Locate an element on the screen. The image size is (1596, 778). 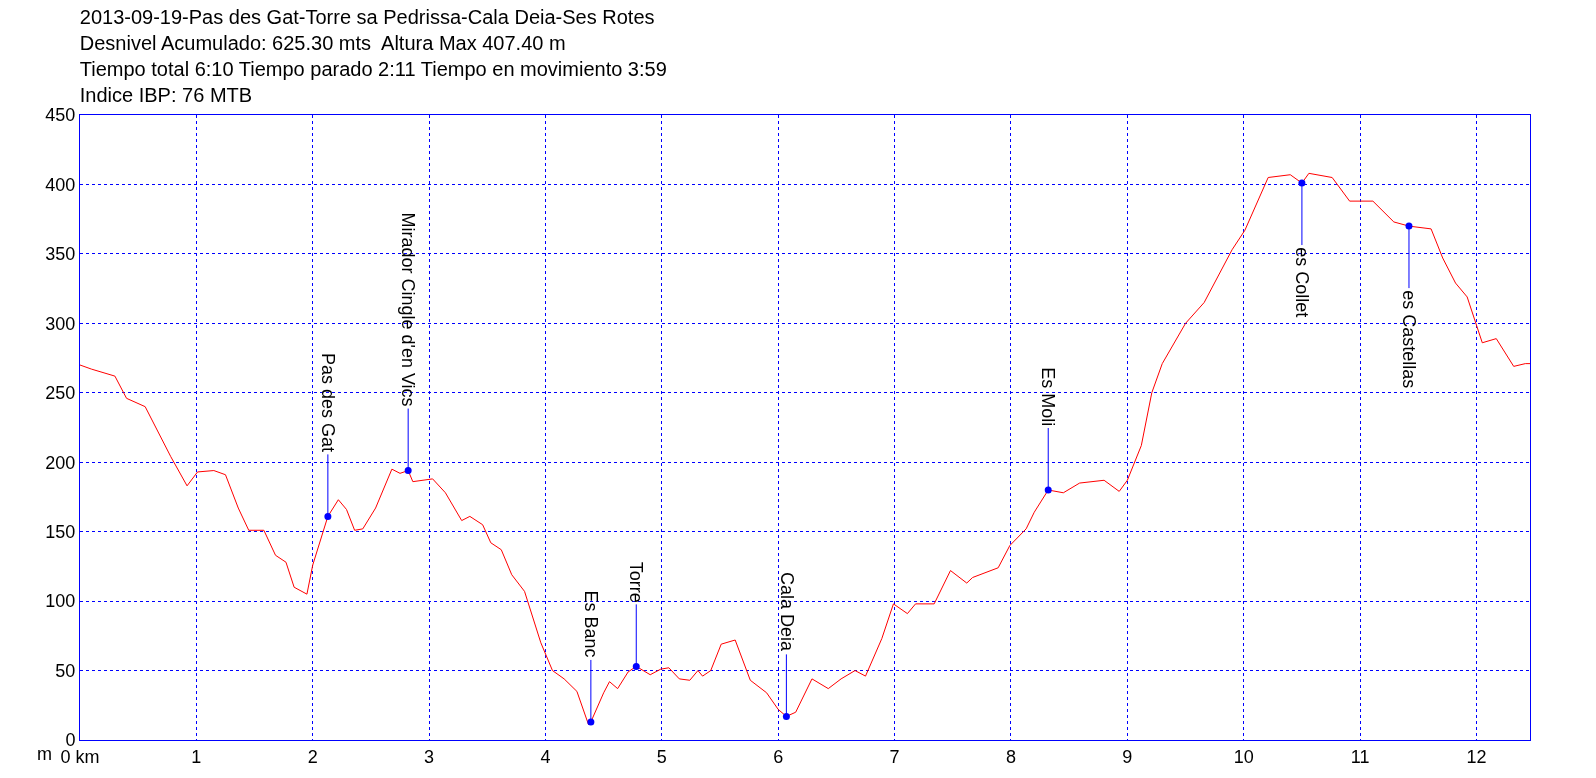
y-tick-label: 50 is located at coordinates (65, 670).